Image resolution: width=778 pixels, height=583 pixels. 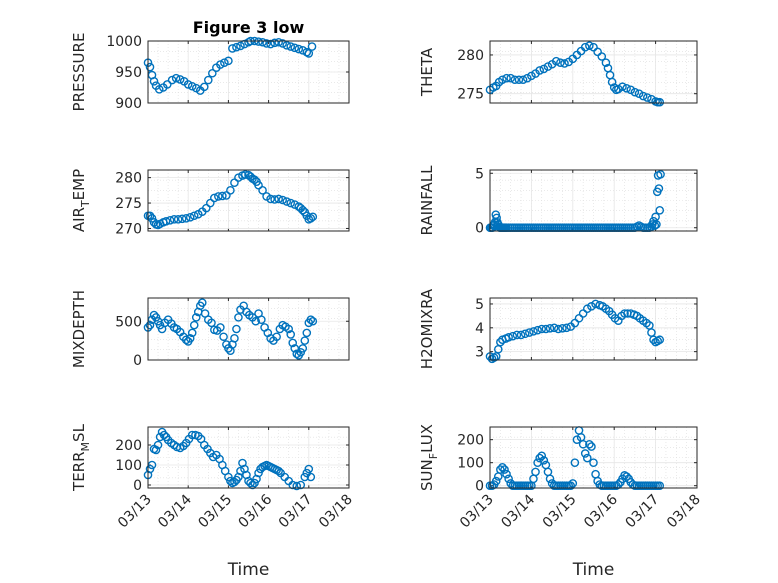 I want to click on y-tick-label: 900, so click(x=128, y=104).